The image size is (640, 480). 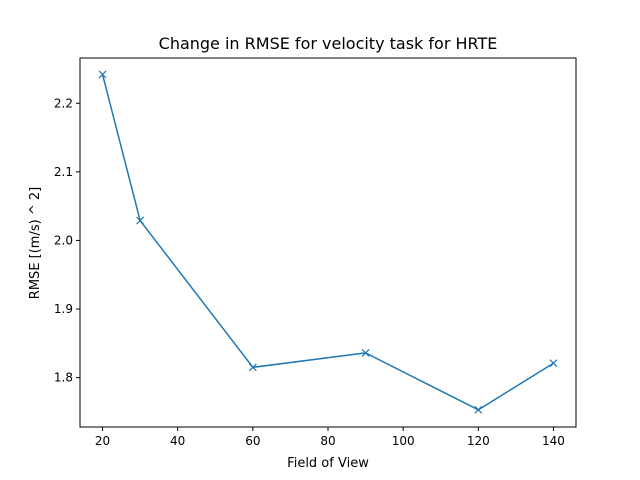 I want to click on y-tick-label: 2.1, so click(x=63, y=172).